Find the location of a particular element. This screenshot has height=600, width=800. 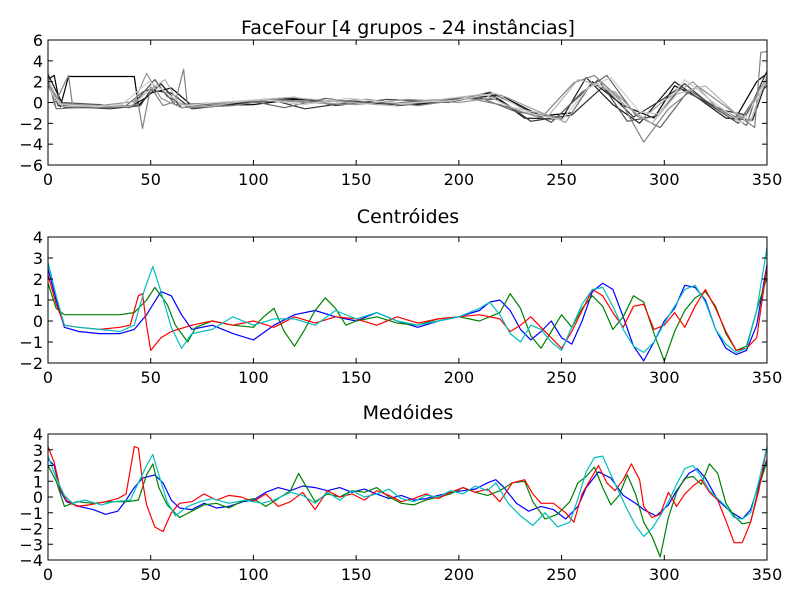

panel-title-facefour: FaceFour [4 grupos - 24 instâncias] is located at coordinates (408, 28).